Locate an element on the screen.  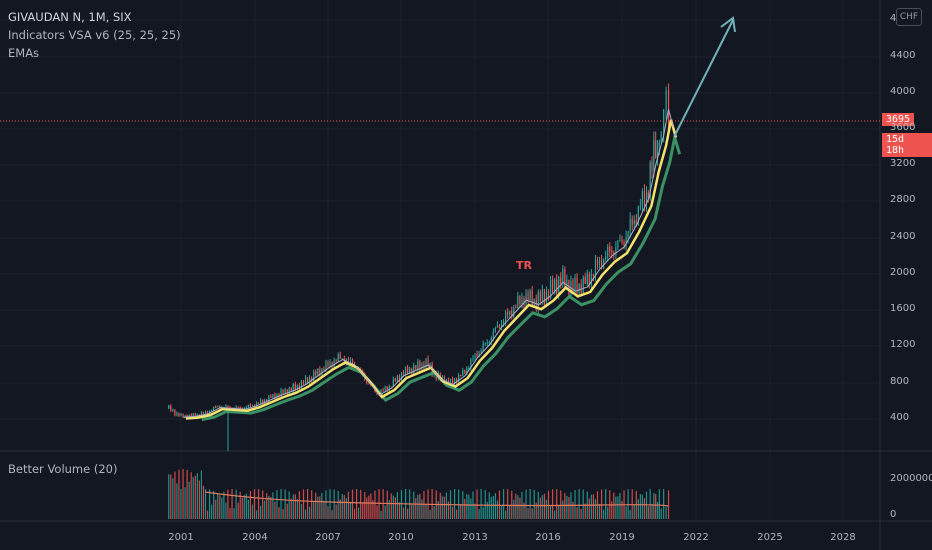
indicator-vsa-label: Indicators VSA v6 (25, 25, 25) is located at coordinates (94, 35).